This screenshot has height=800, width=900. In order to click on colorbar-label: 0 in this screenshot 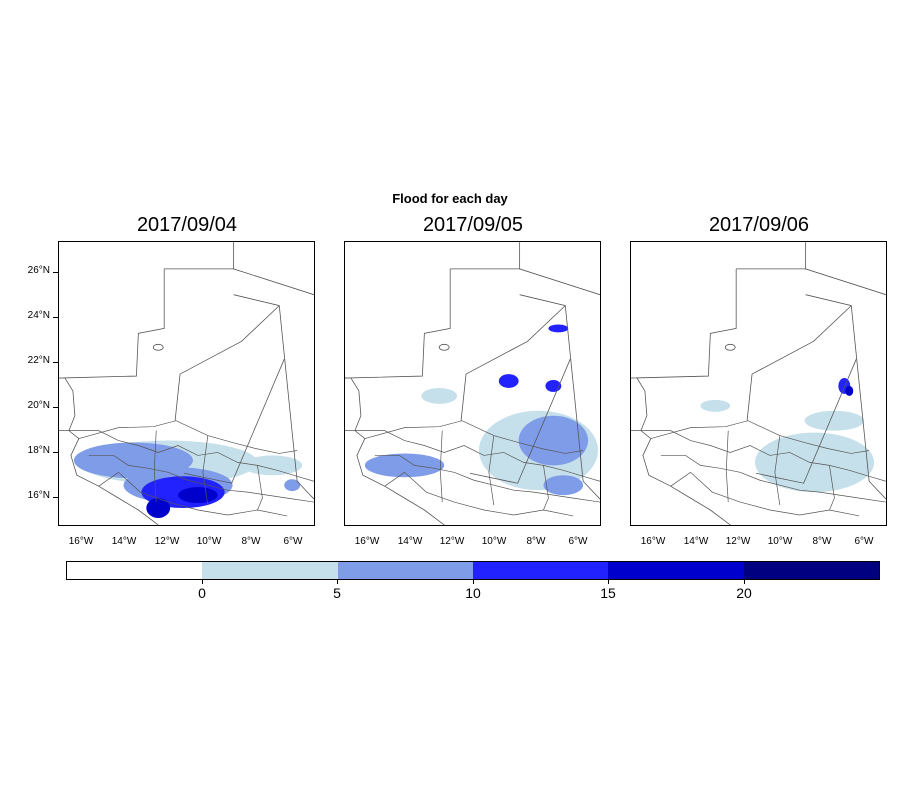, I will do `click(202, 593)`.